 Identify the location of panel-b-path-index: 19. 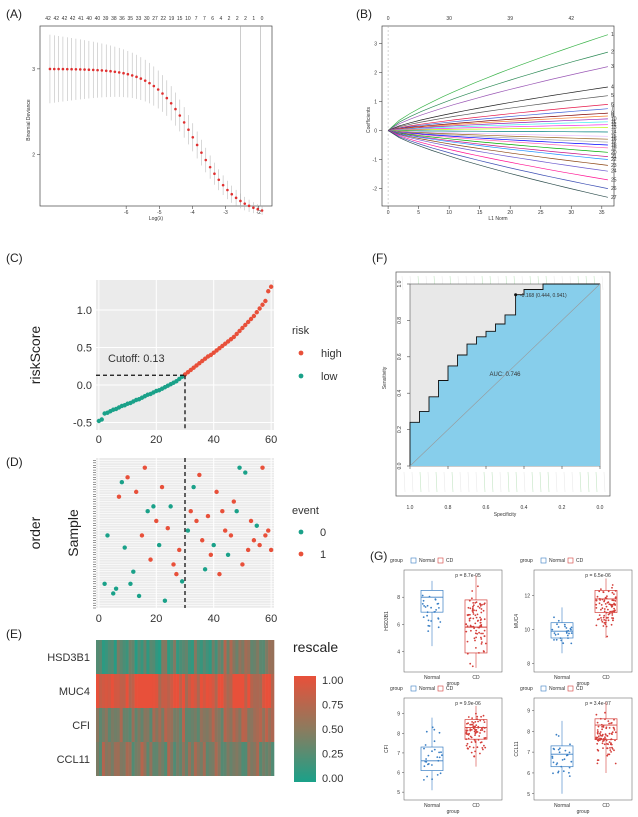
(614, 148).